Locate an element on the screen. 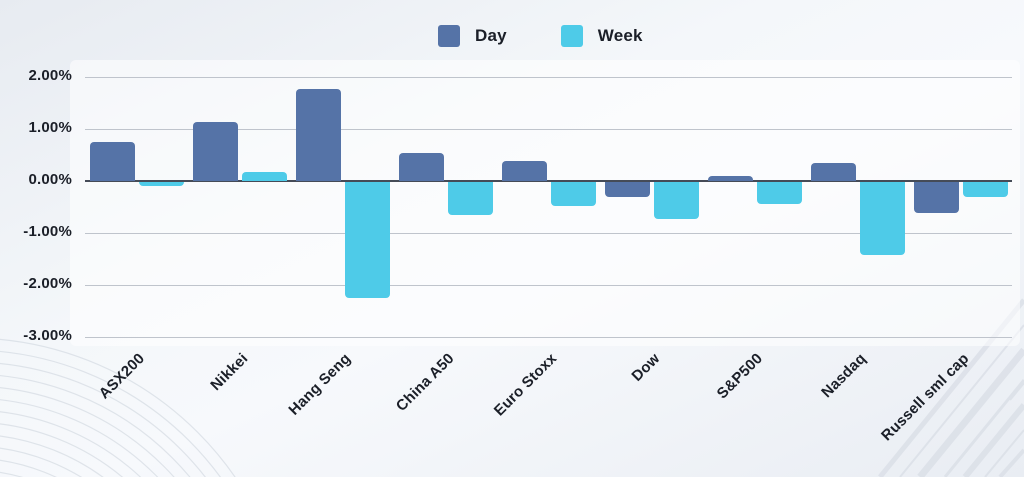  y-axis-tick-label: 1.00% is located at coordinates (50, 127).